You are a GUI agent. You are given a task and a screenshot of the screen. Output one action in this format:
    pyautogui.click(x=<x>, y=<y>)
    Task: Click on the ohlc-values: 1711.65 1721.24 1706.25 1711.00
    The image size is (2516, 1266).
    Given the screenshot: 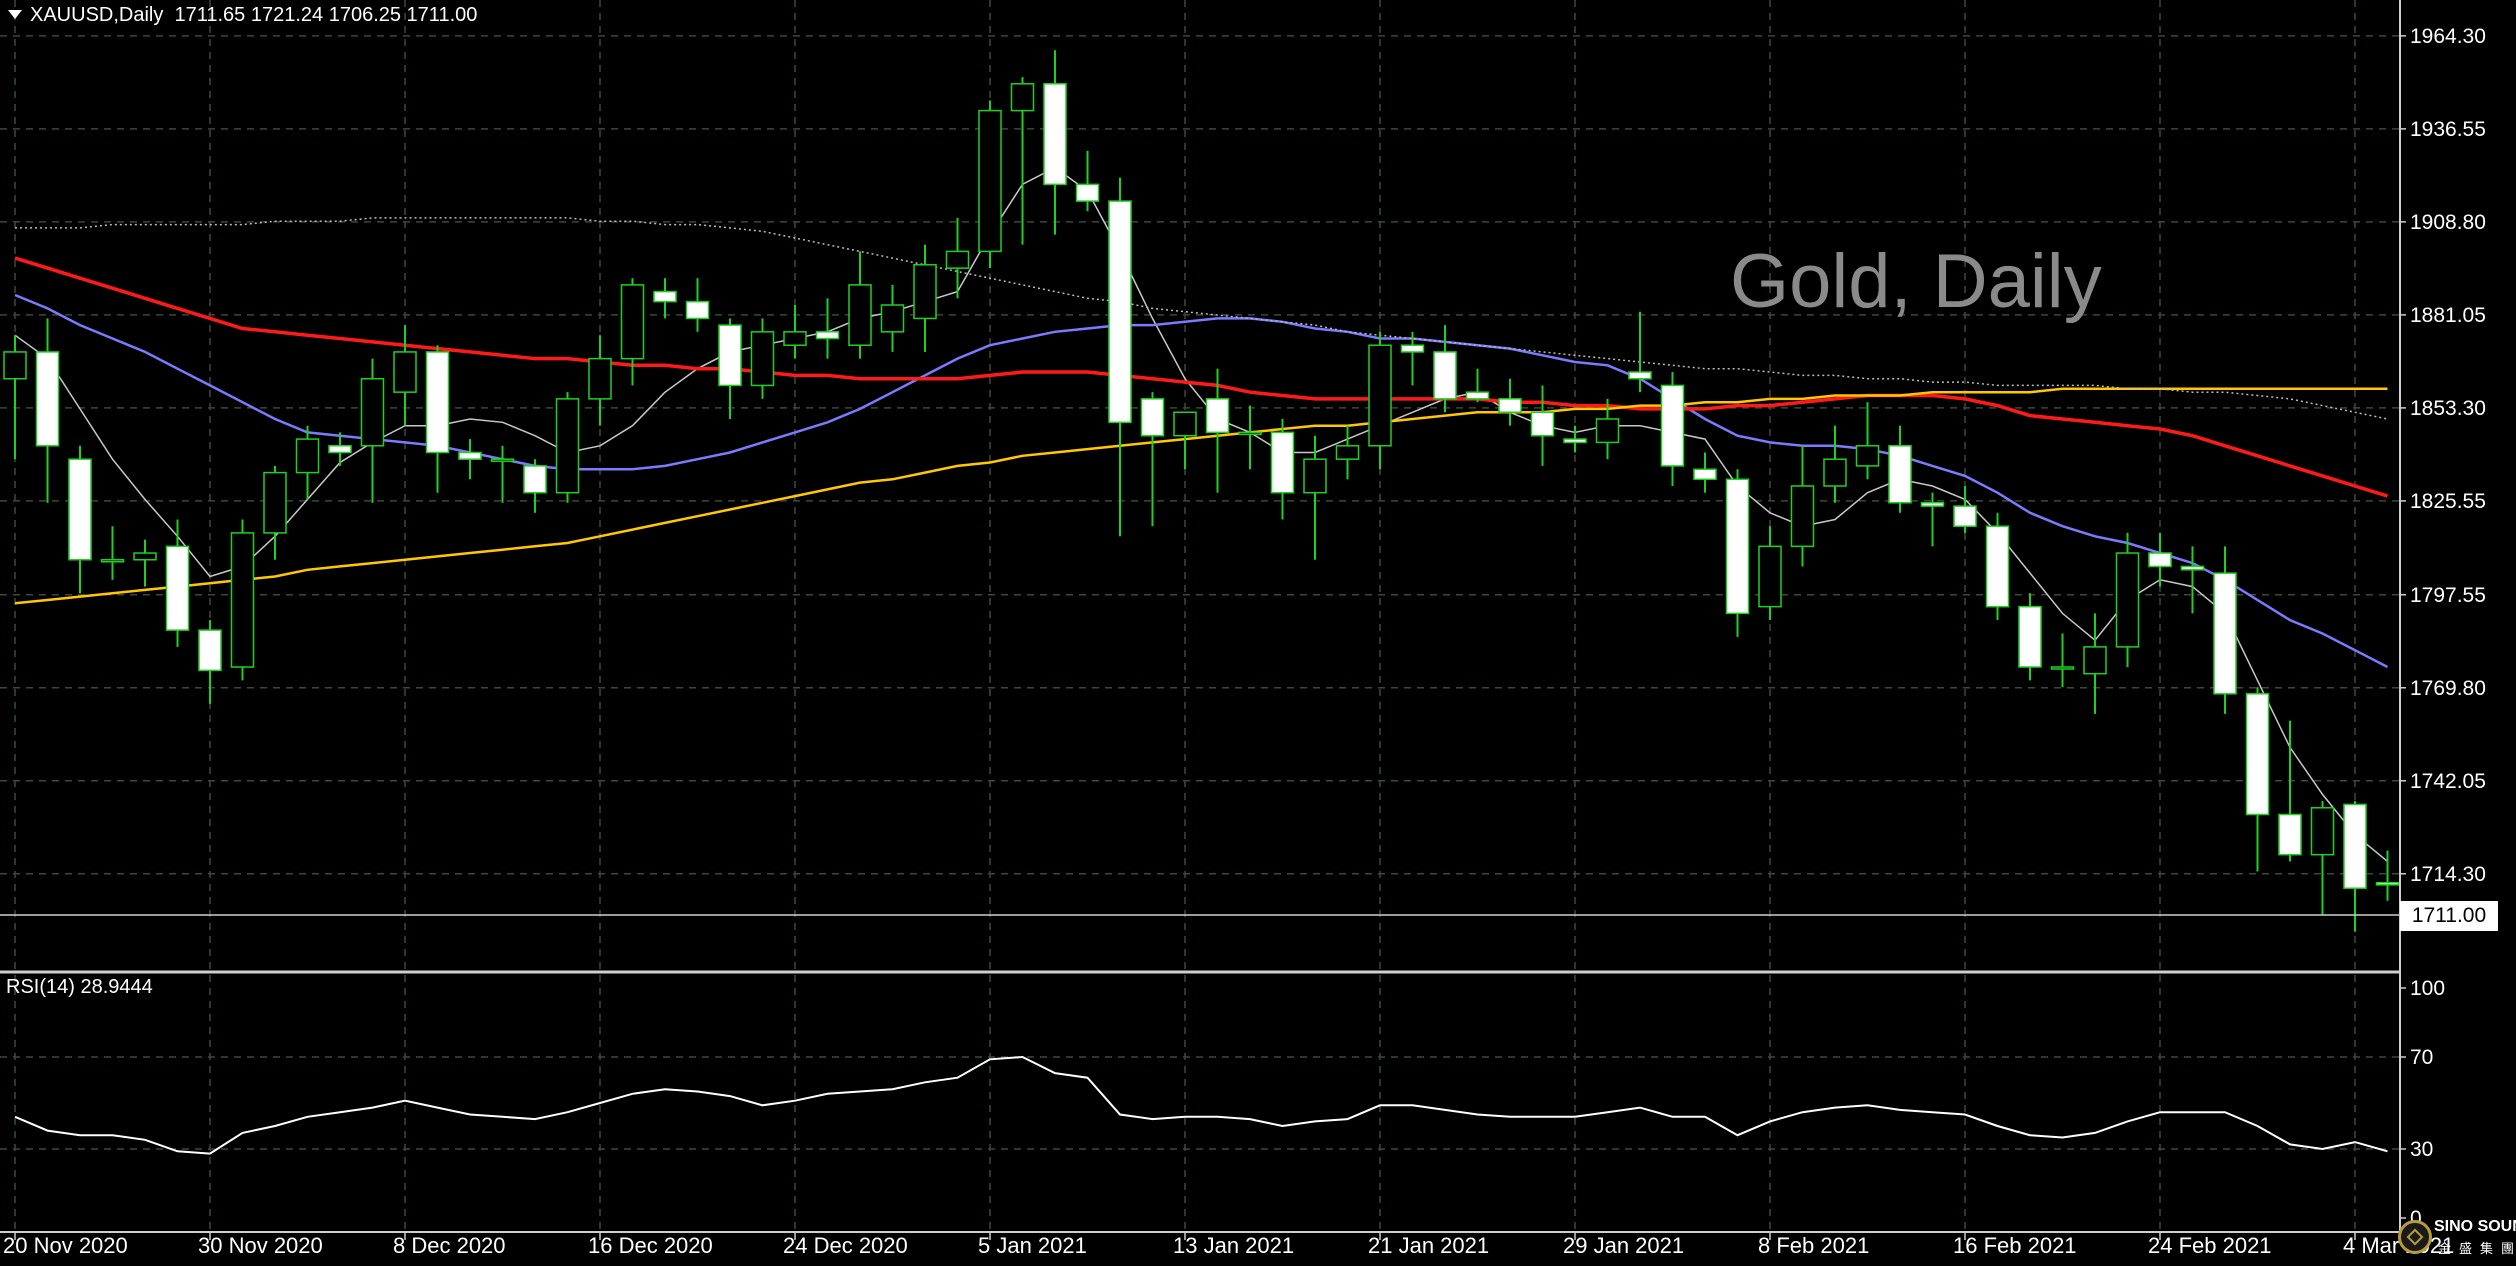 What is the action you would take?
    pyautogui.click(x=326, y=15)
    